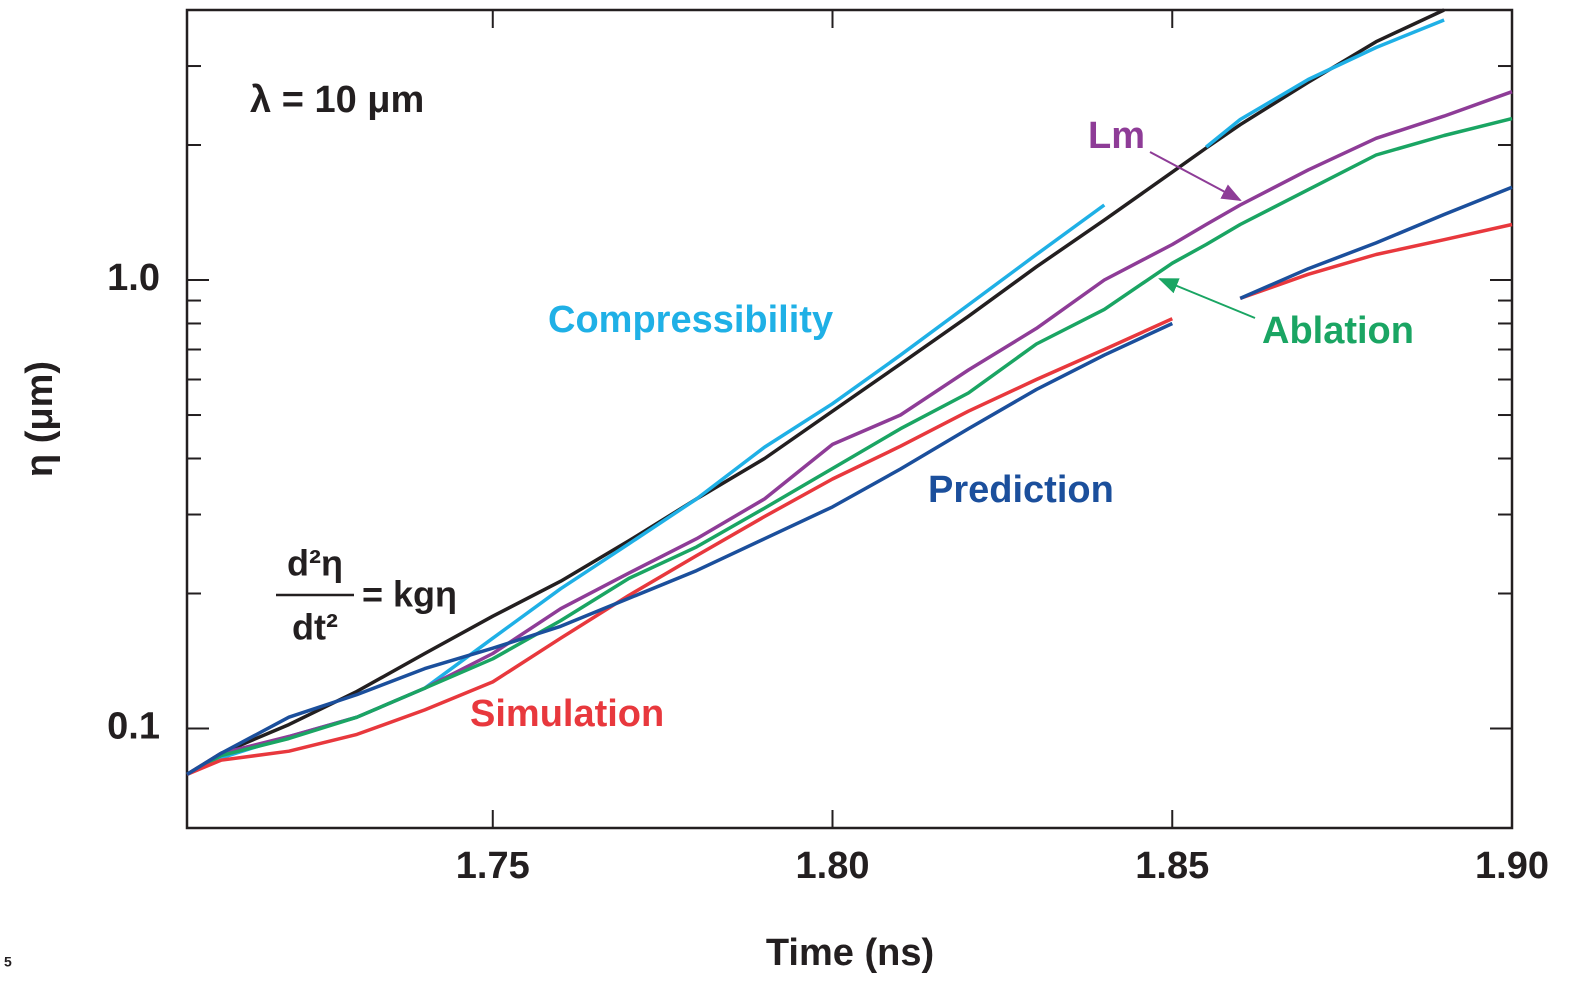 The width and height of the screenshot is (1585, 986). I want to click on x-tick-label: 1.90, so click(1512, 866).